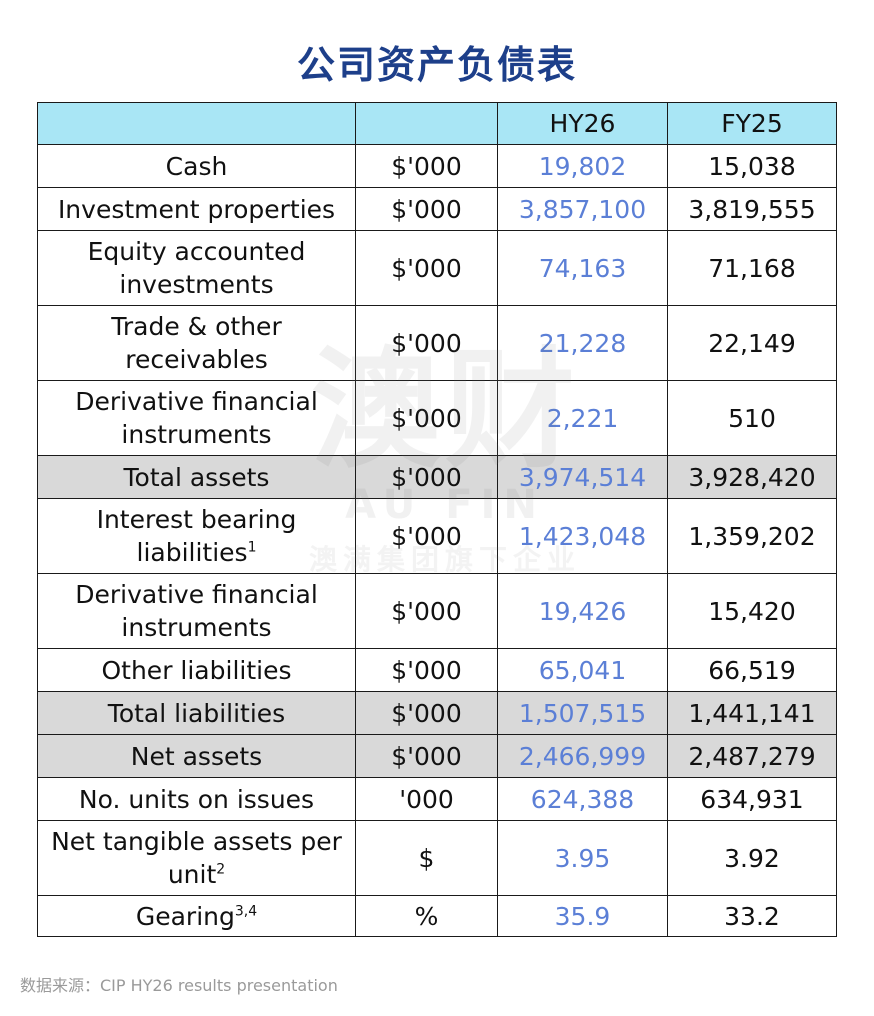  I want to click on row-hy26-value: 35.9, so click(582, 916).